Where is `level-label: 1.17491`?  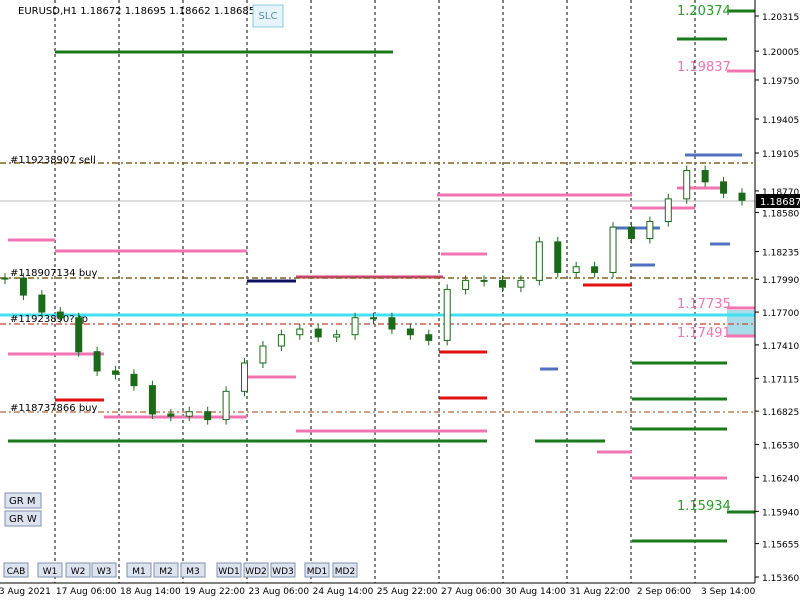
level-label: 1.17491 is located at coordinates (704, 333).